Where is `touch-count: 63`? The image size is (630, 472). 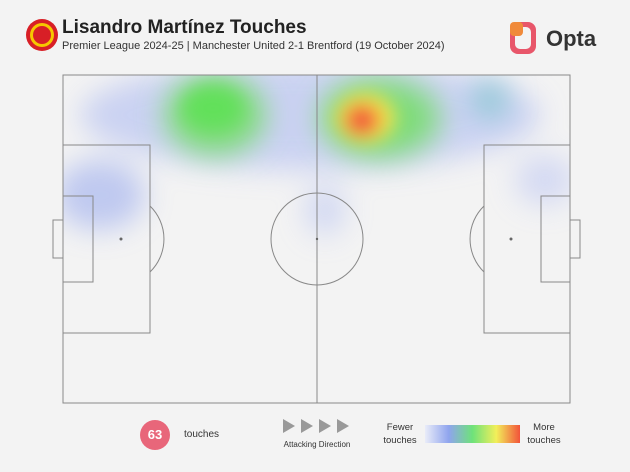
touch-count: 63 is located at coordinates (155, 434).